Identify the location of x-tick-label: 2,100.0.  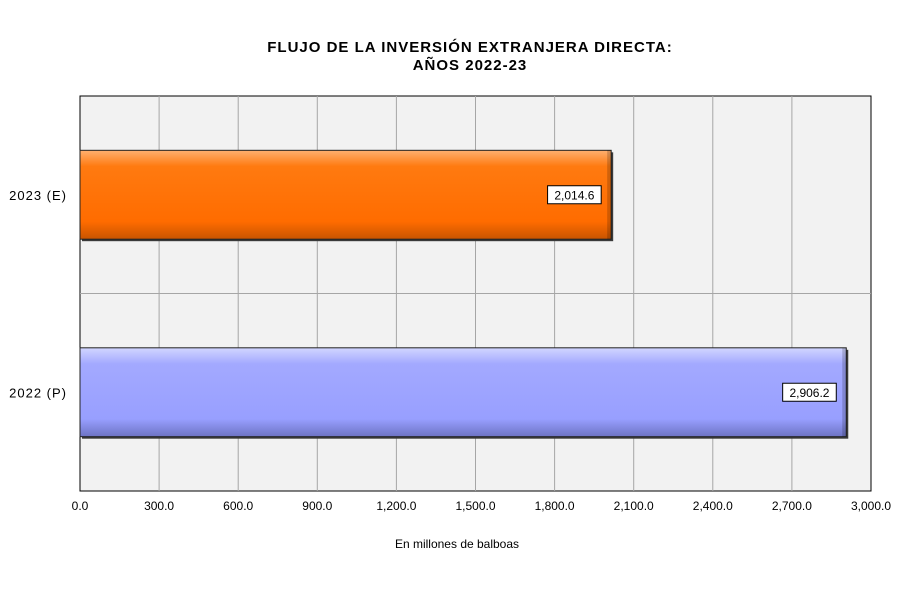
(634, 506).